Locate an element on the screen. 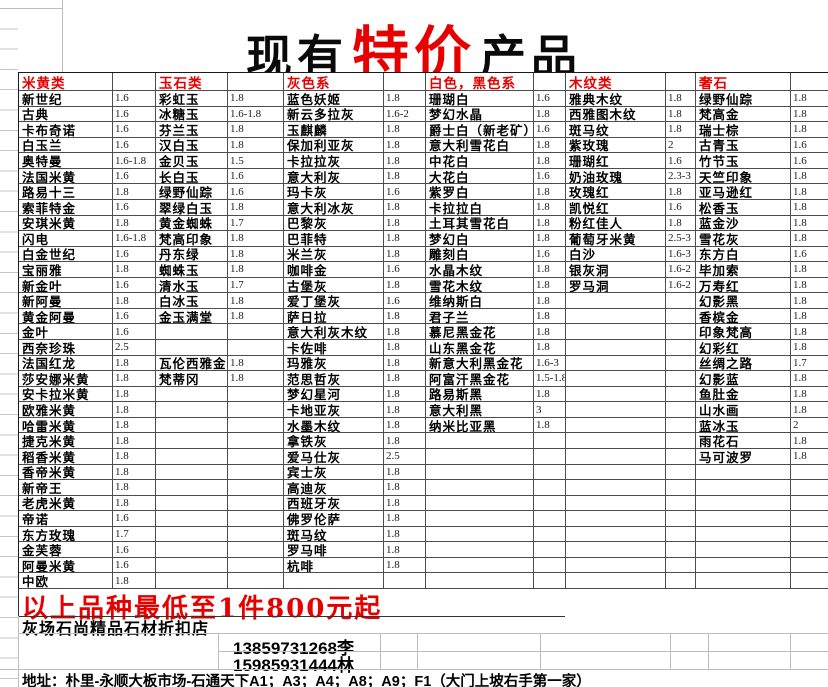  product-cell: 西雅图木纹 is located at coordinates (616, 114).